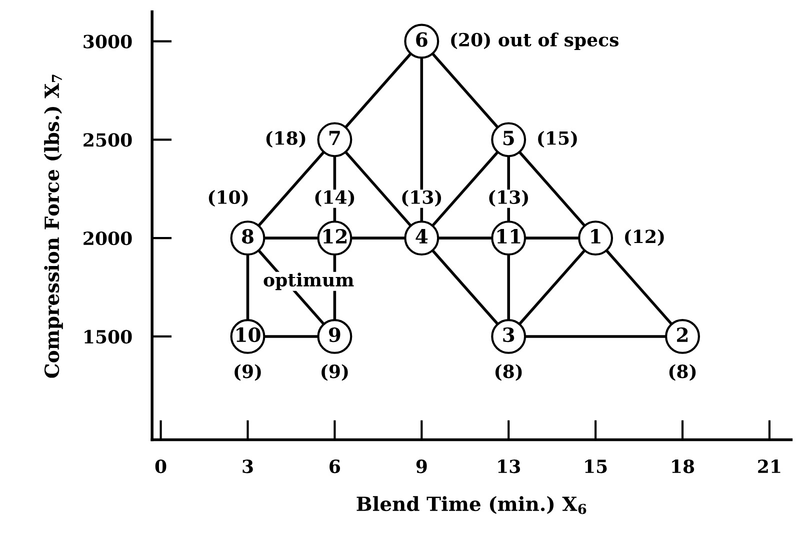  What do you see at coordinates (309, 281) in the screenshot?
I see `annotation: optimum` at bounding box center [309, 281].